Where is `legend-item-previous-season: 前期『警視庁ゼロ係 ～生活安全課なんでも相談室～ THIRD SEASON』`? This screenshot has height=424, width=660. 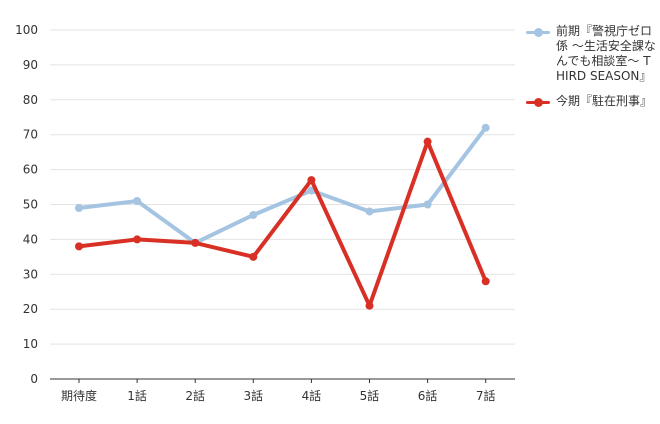
legend-item-previous-season: 前期『警視庁ゼロ係 ～生活安全課なんでも相談室～ THIRD SEASON』 is located at coordinates (591, 54).